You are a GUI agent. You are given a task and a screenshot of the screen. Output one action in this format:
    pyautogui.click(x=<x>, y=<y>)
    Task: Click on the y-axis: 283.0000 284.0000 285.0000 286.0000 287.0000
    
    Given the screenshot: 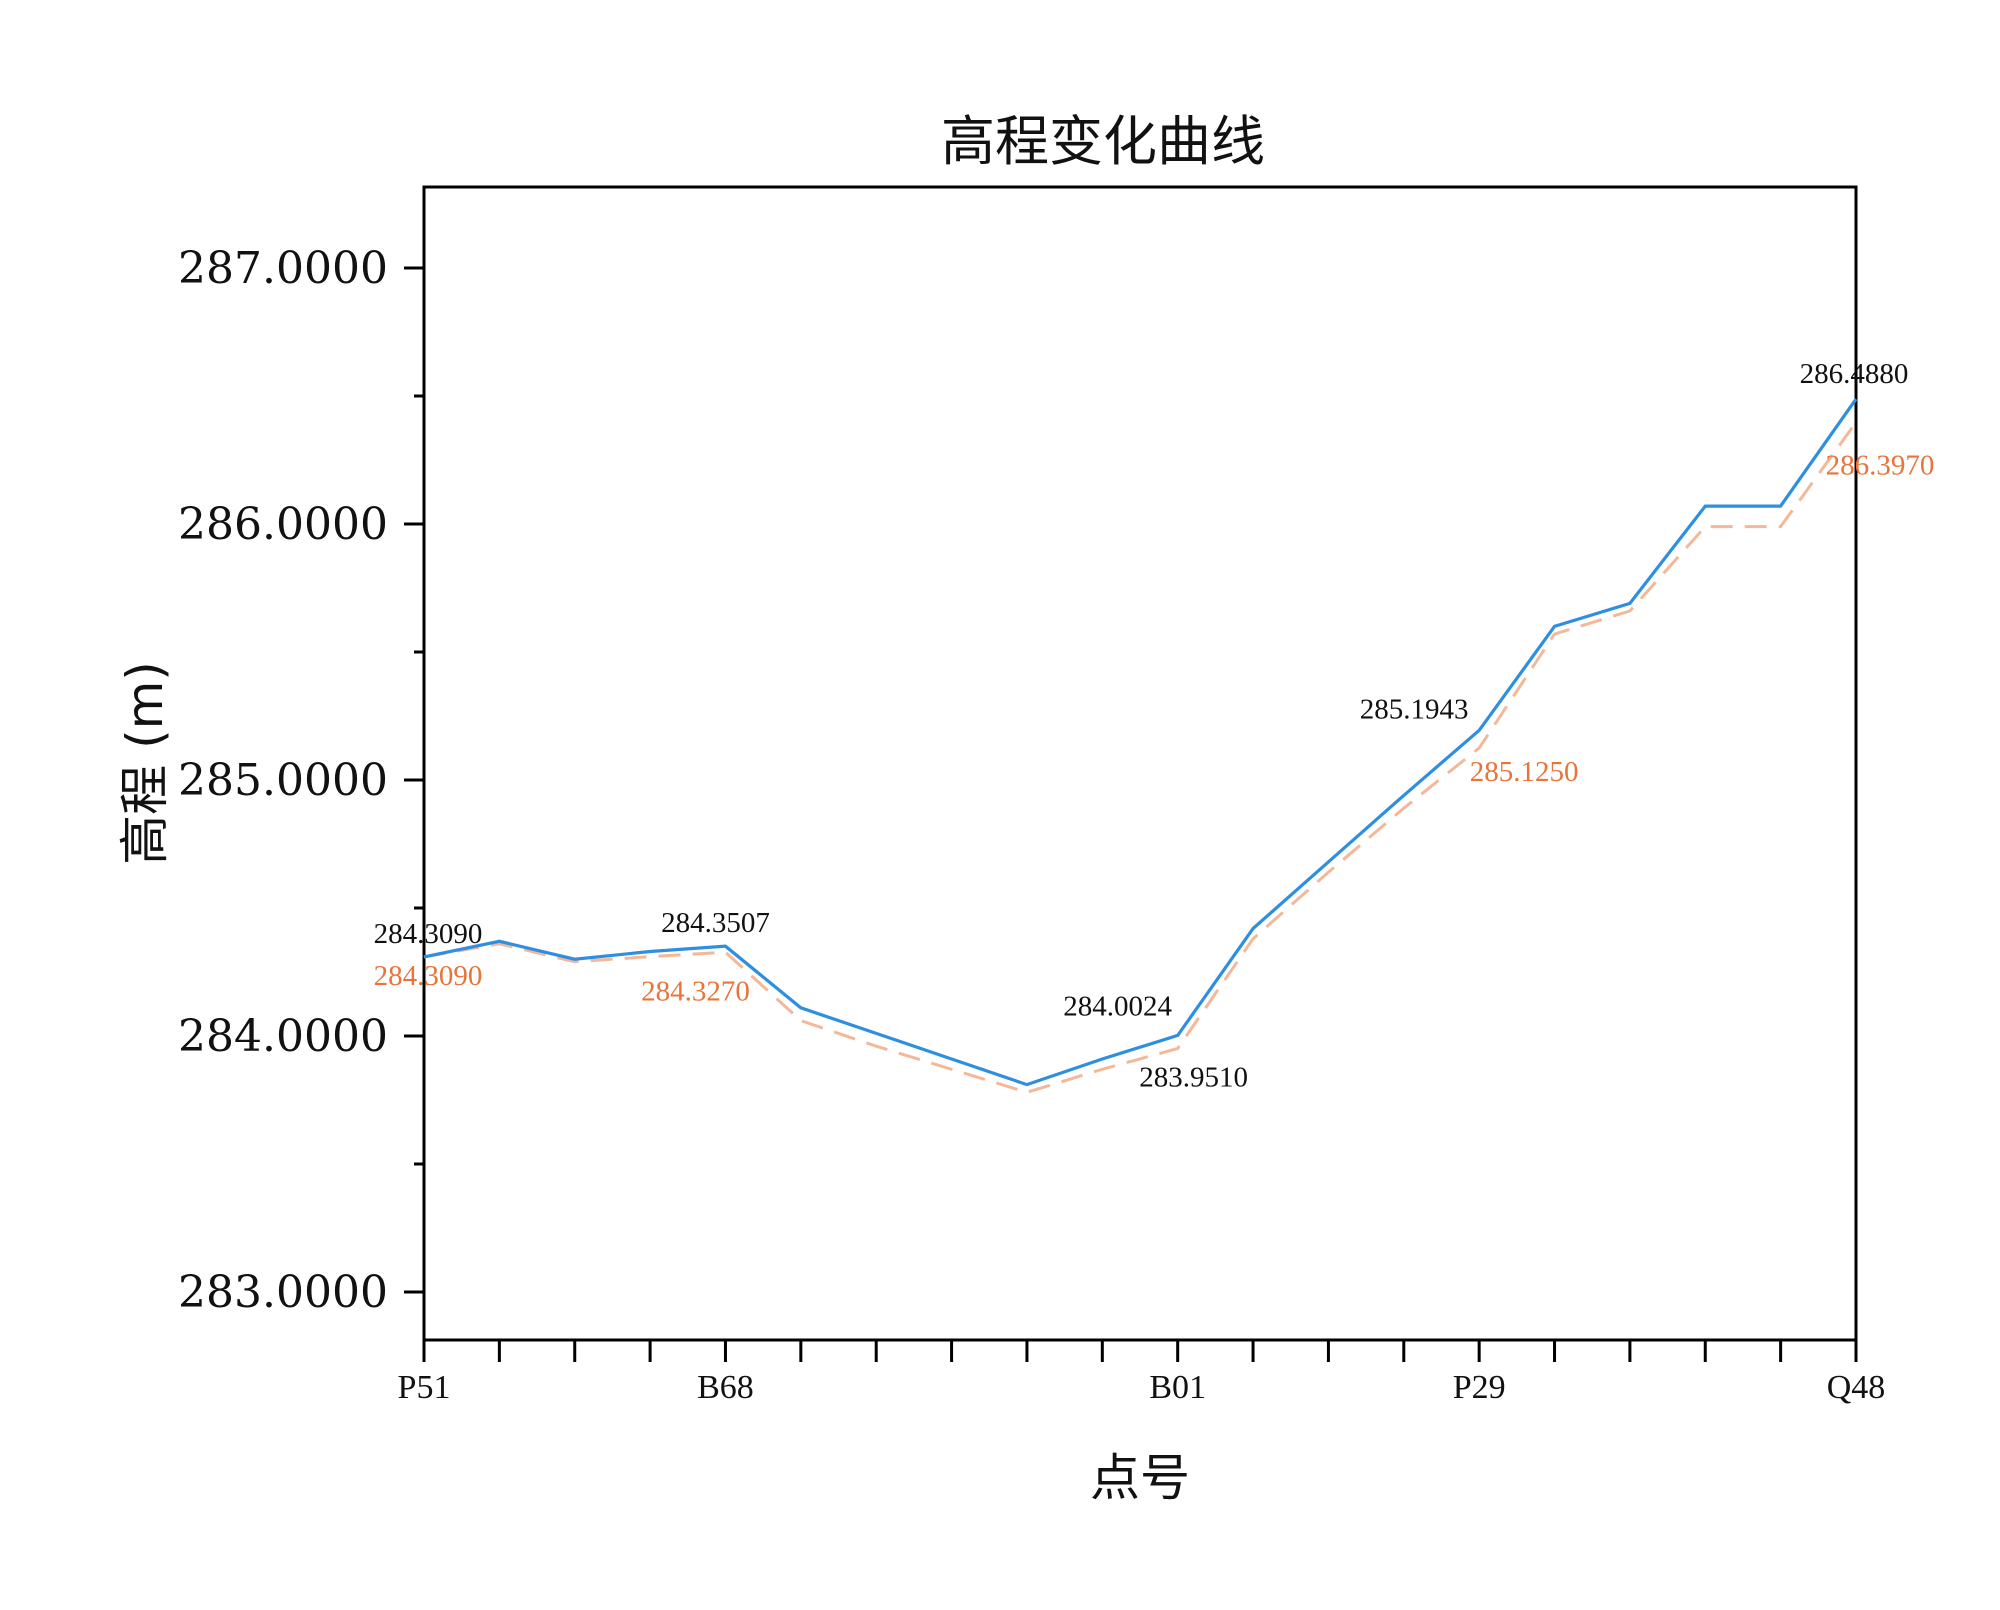 What is the action you would take?
    pyautogui.click(x=301, y=780)
    